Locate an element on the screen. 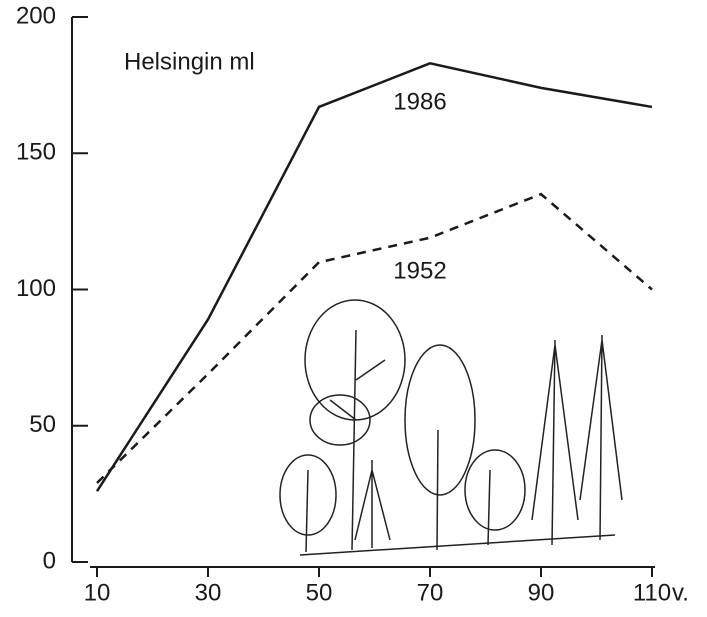 This screenshot has height=617, width=707. x-tick-label: 30 is located at coordinates (208, 592).